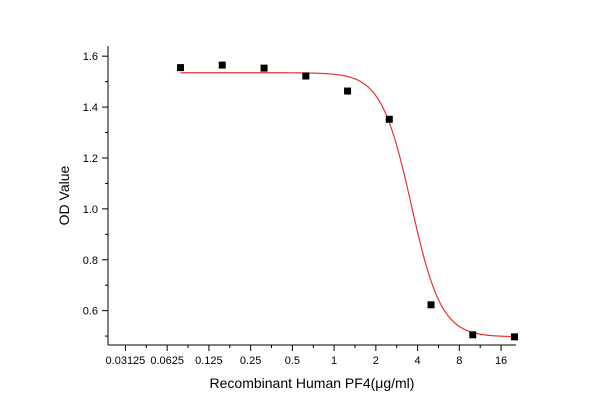 The image size is (600, 416). Describe the element at coordinates (90, 261) in the screenshot. I see `y-tick-label: 0.8` at that location.